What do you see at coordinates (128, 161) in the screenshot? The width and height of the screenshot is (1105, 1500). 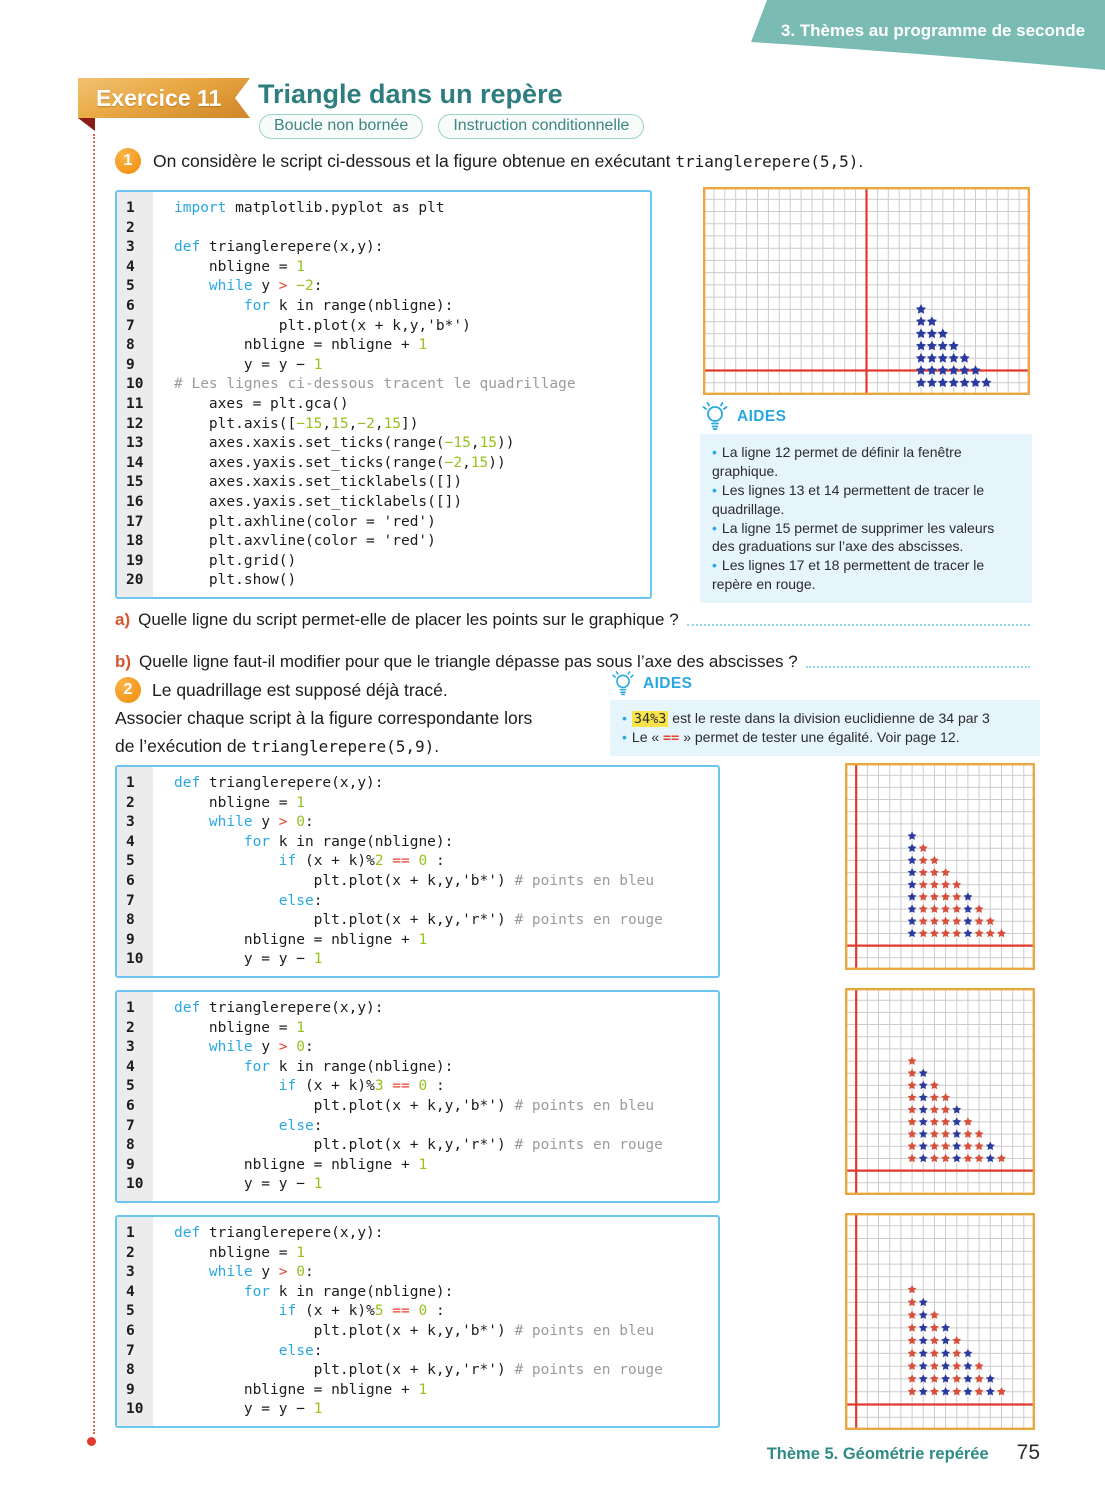 I see `q1-number-badge: 1` at bounding box center [128, 161].